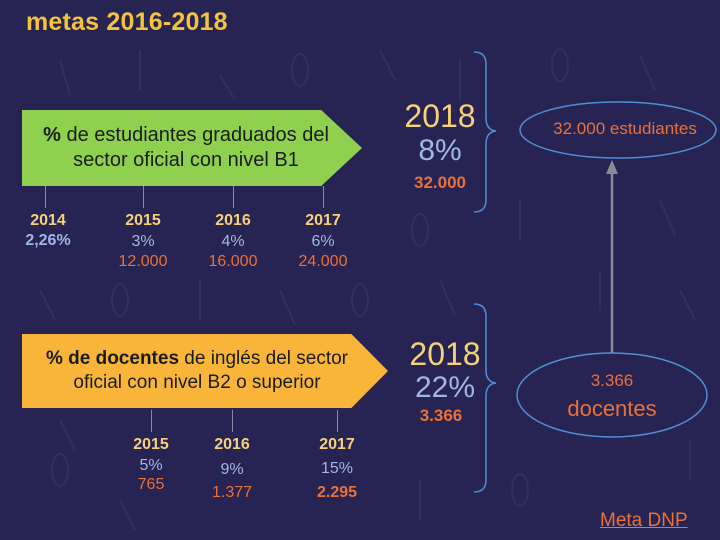 The height and width of the screenshot is (540, 720). I want to click on percent-value: 2,26%, so click(48, 240).